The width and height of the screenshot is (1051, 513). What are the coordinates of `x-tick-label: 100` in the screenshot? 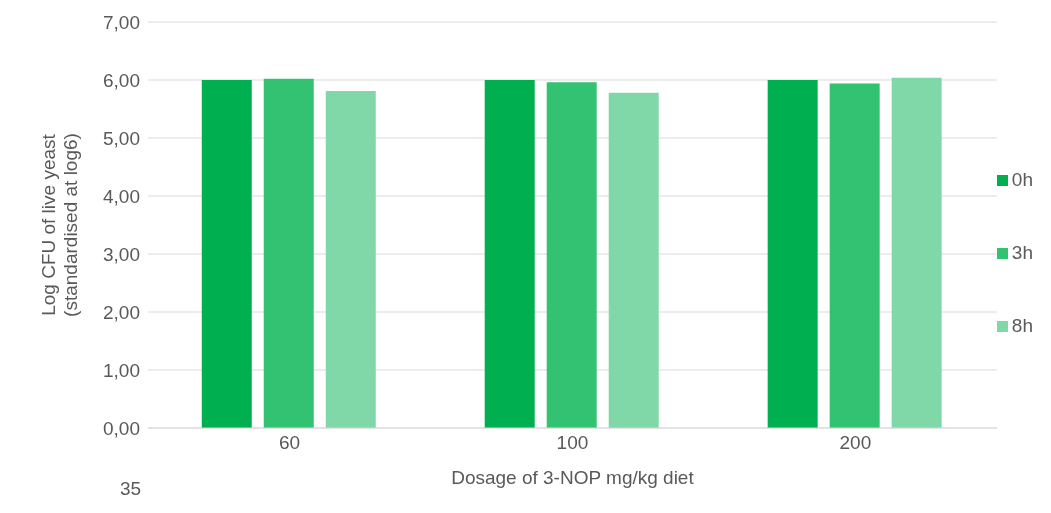 It's located at (572, 443).